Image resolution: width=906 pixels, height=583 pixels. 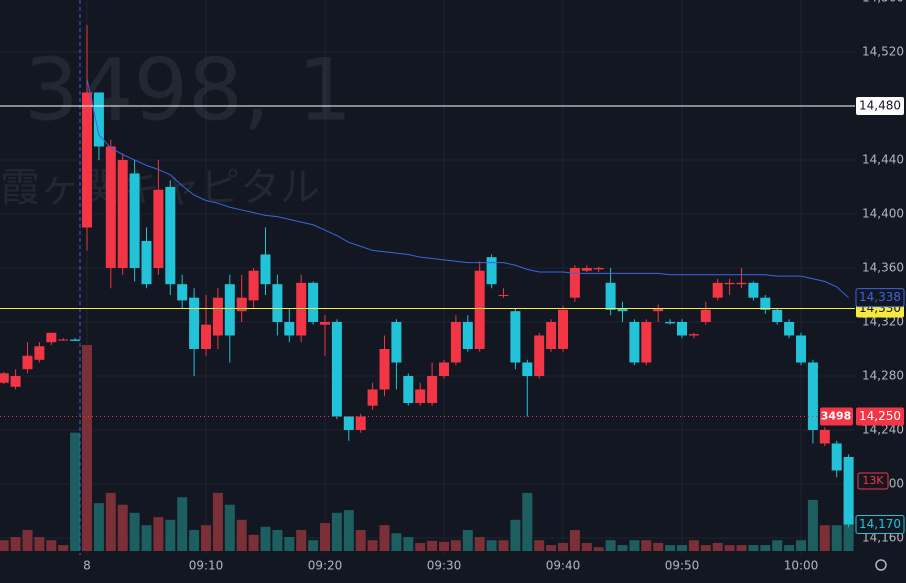 I want to click on time-axis, so click(x=427, y=569).